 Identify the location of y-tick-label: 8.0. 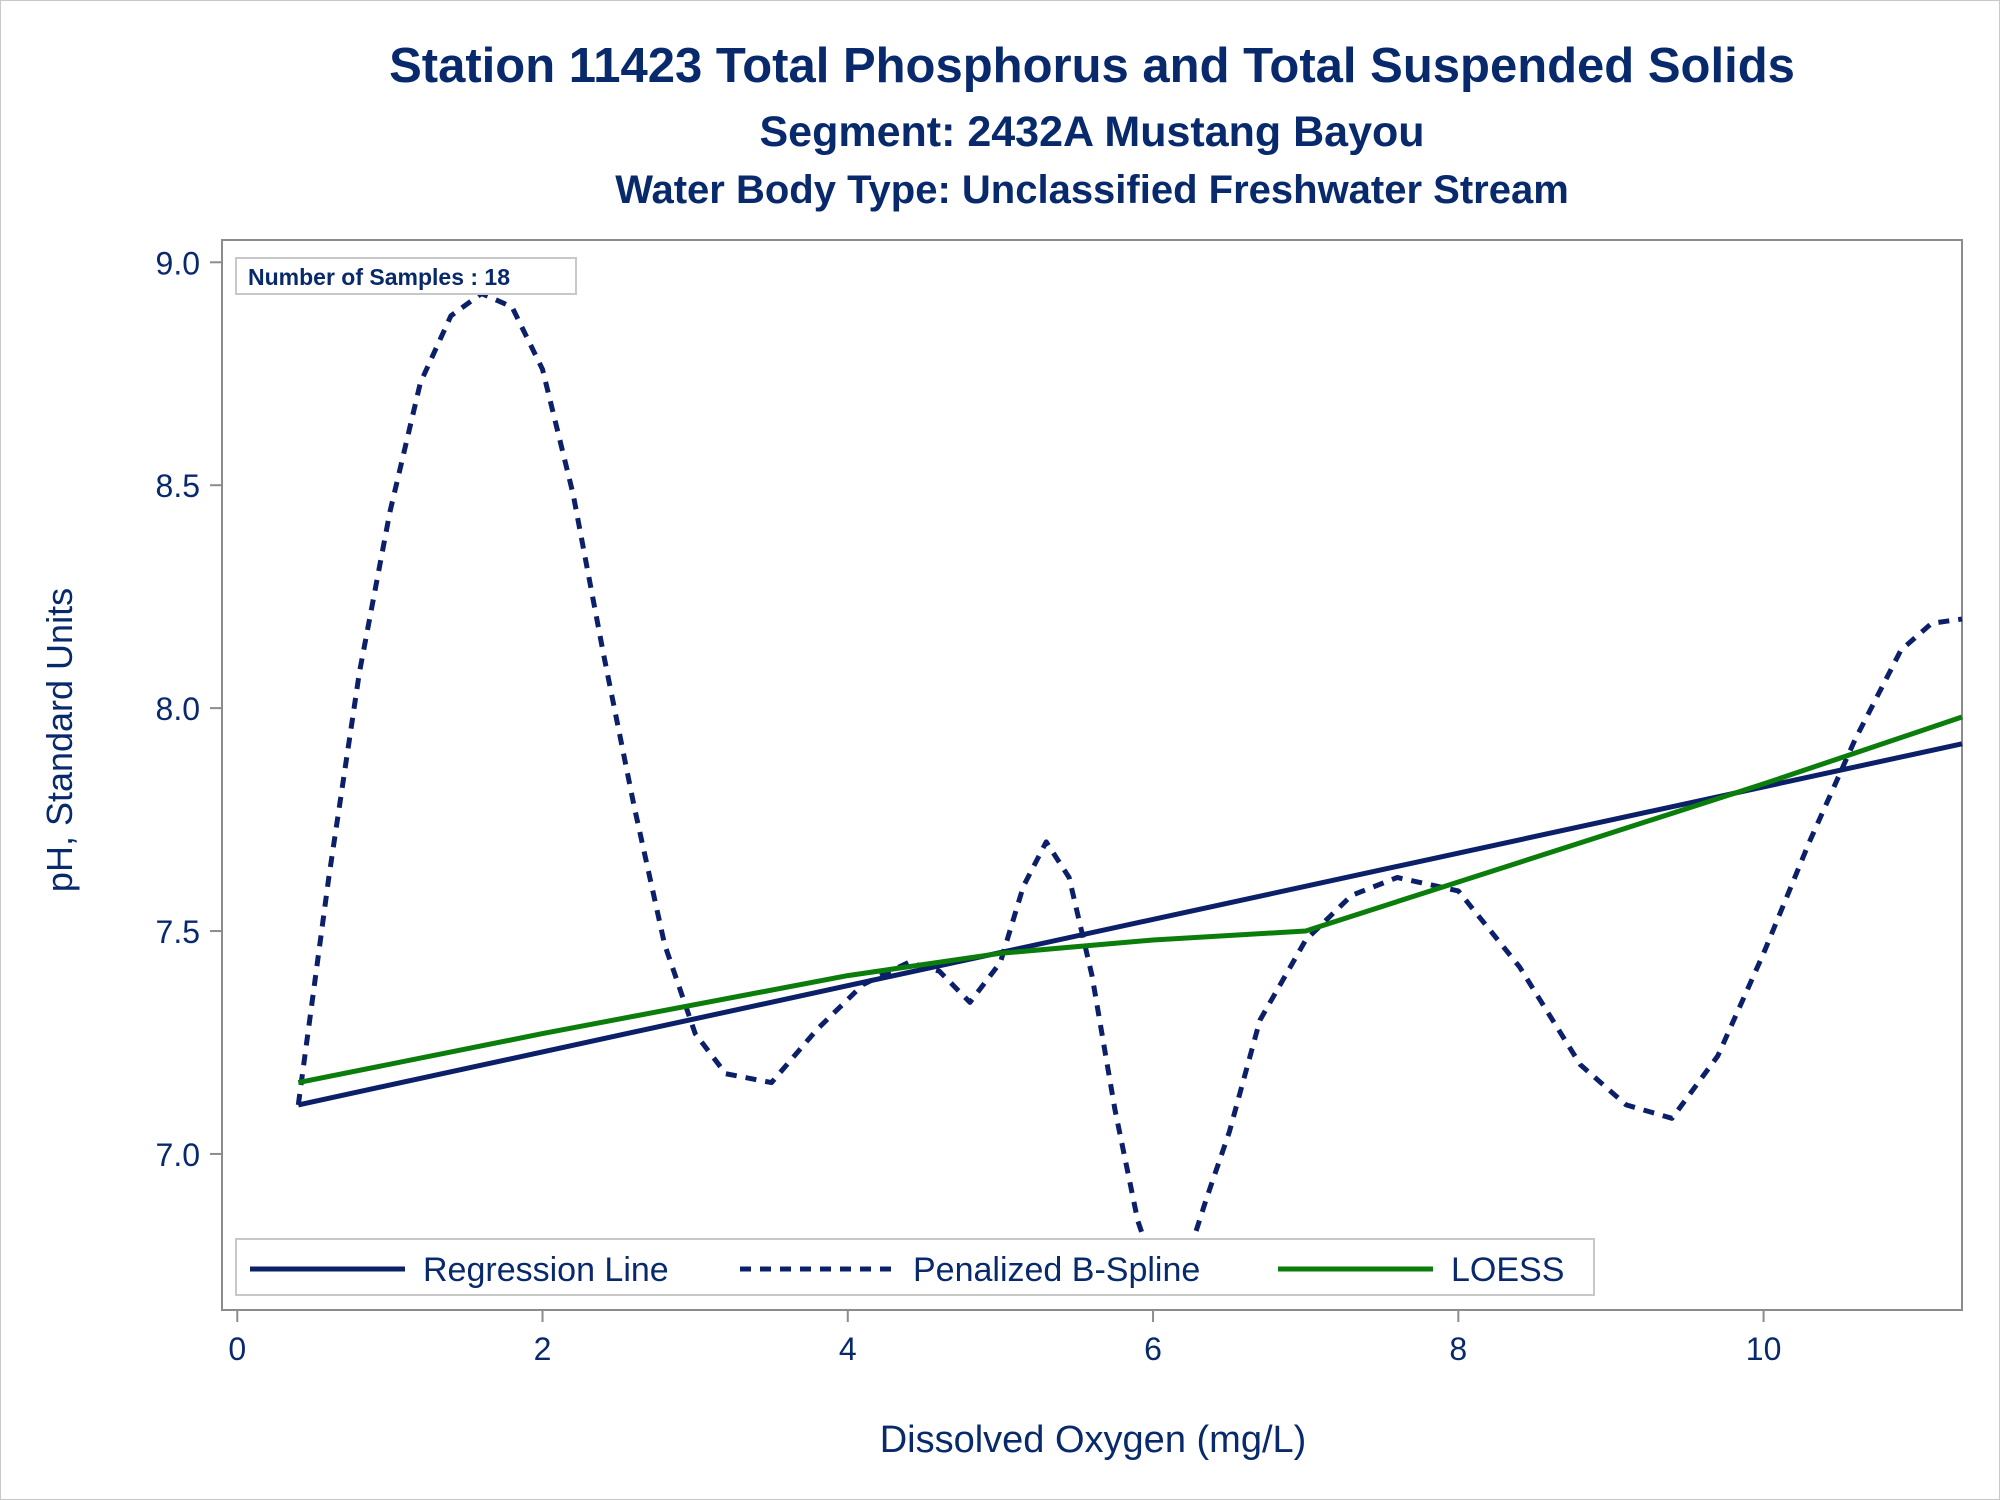
(178, 709).